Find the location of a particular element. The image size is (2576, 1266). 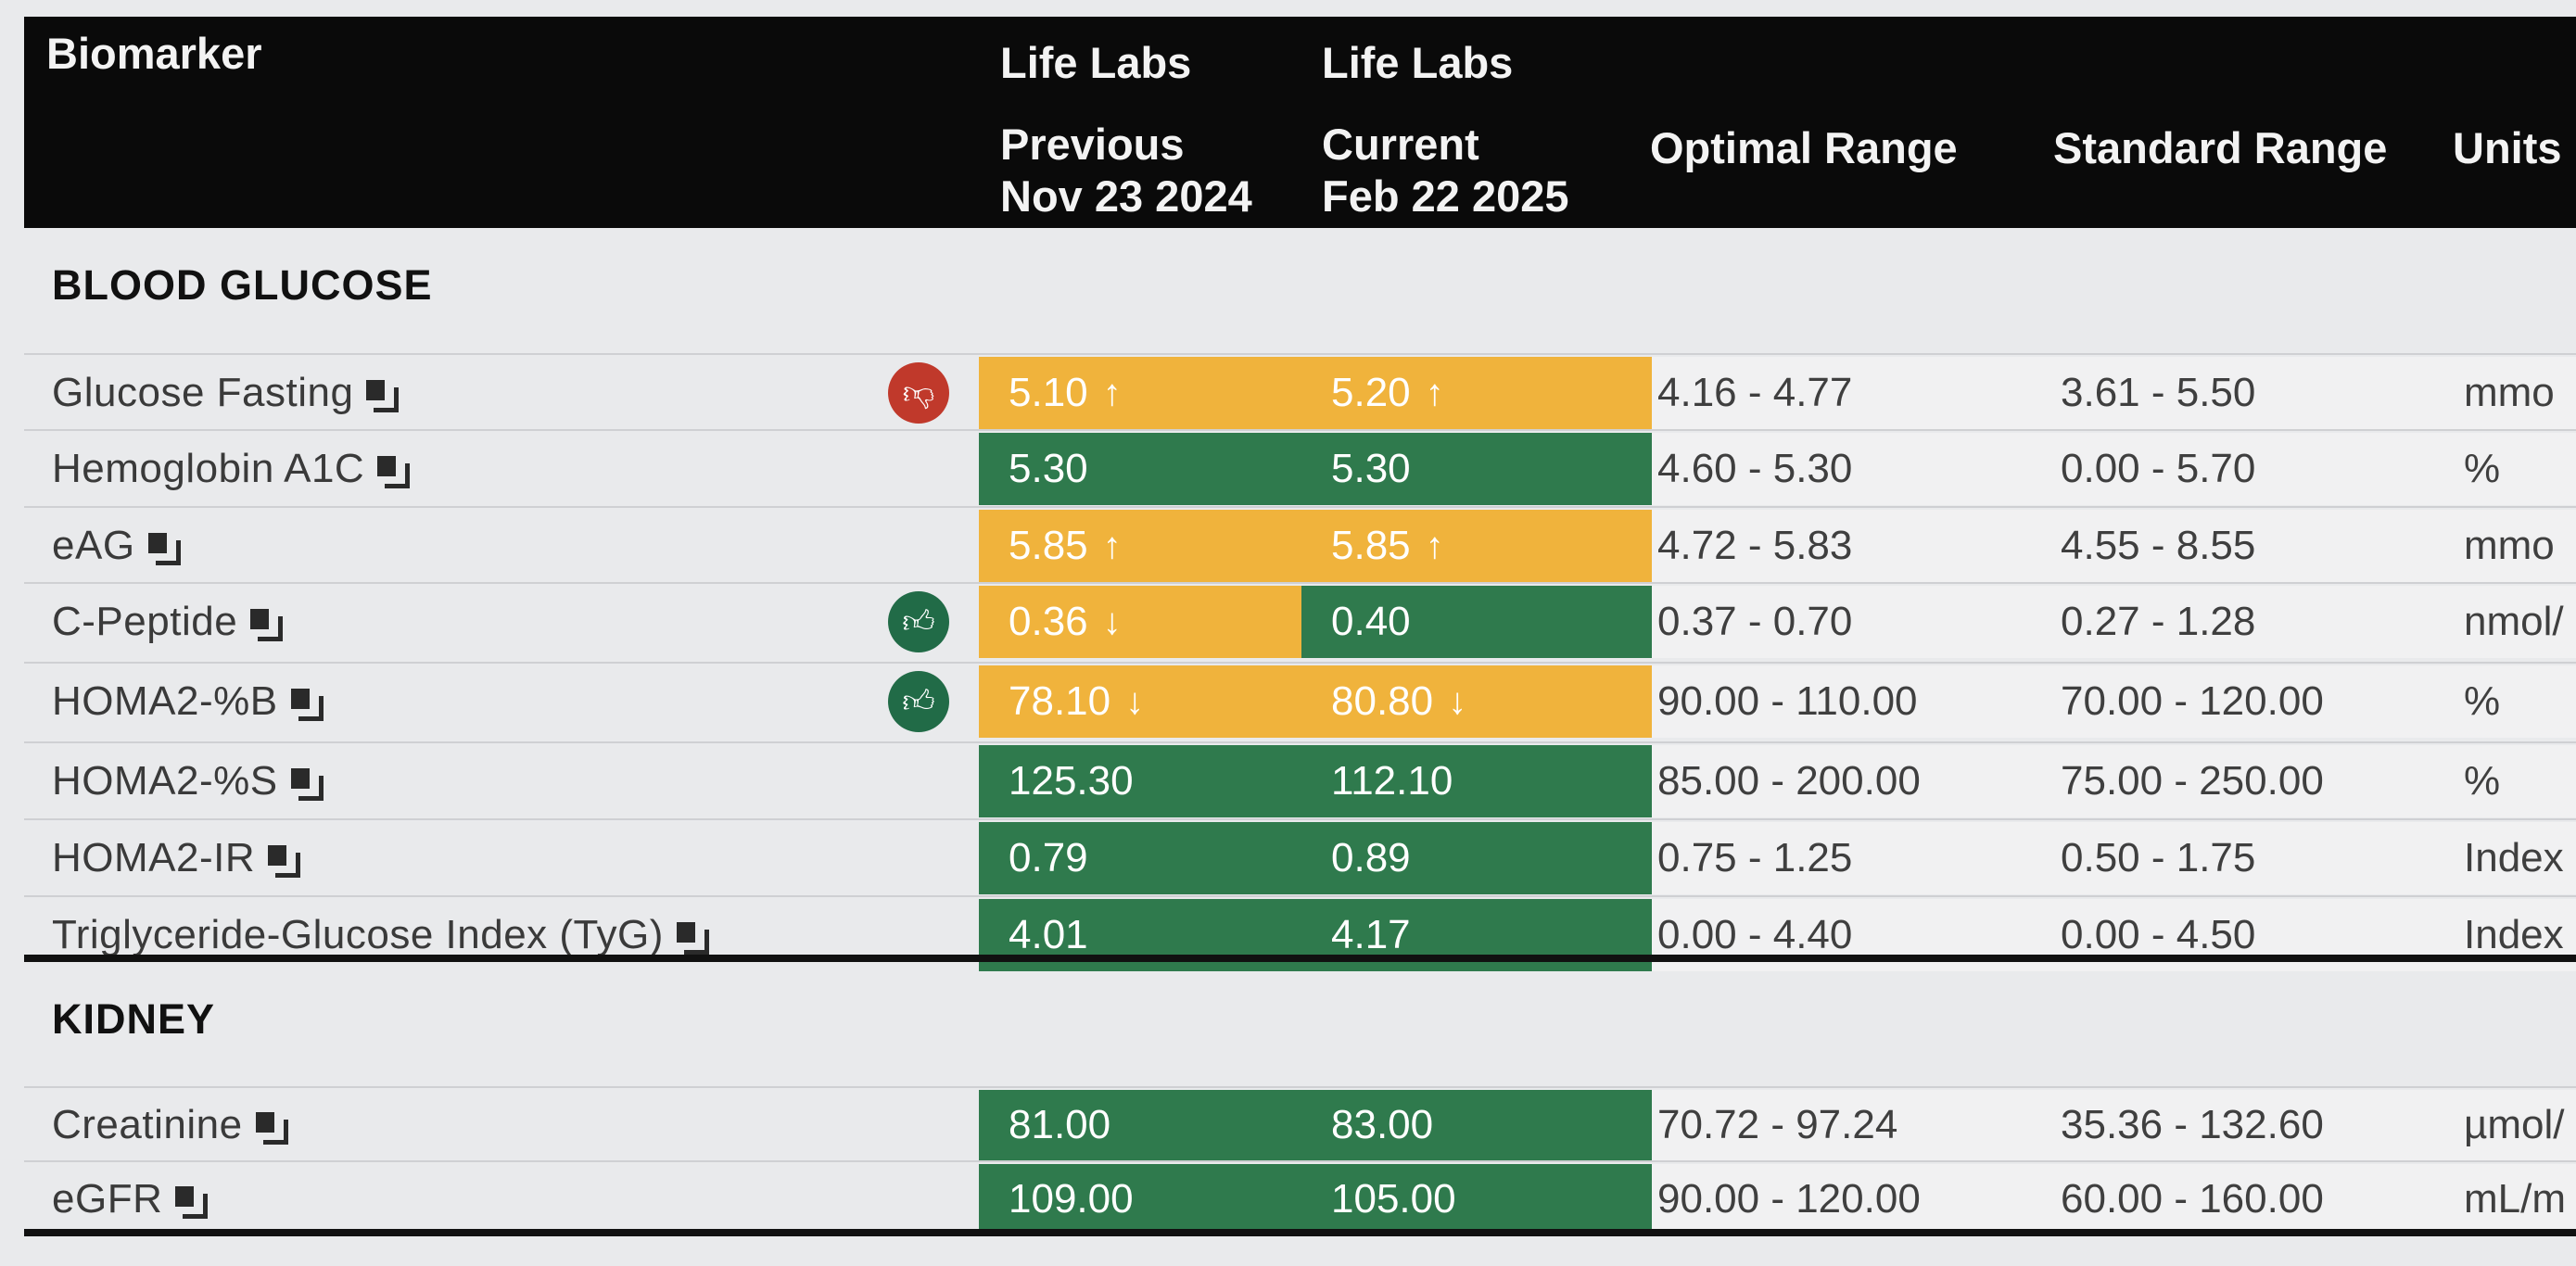

previous-value: 109.00 is located at coordinates (1140, 1199).